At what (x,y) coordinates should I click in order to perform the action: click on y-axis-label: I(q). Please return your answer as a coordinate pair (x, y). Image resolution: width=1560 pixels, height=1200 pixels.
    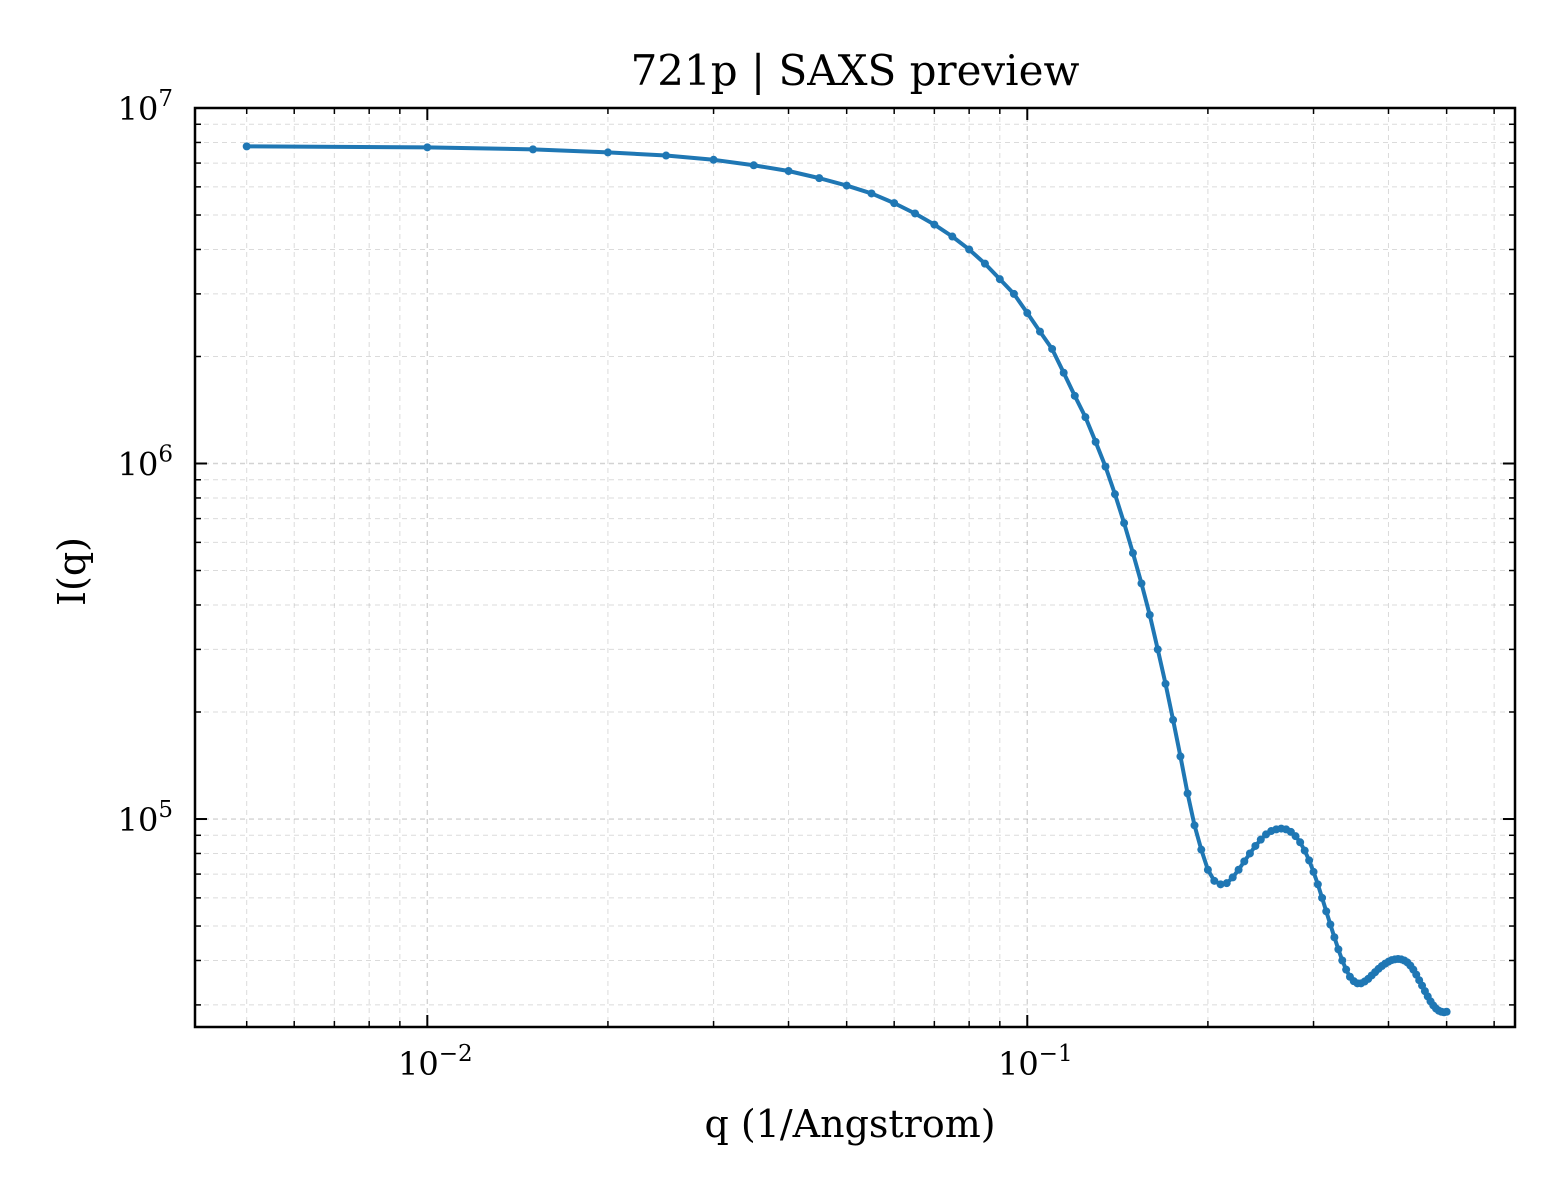
    Looking at the image, I should click on (72, 571).